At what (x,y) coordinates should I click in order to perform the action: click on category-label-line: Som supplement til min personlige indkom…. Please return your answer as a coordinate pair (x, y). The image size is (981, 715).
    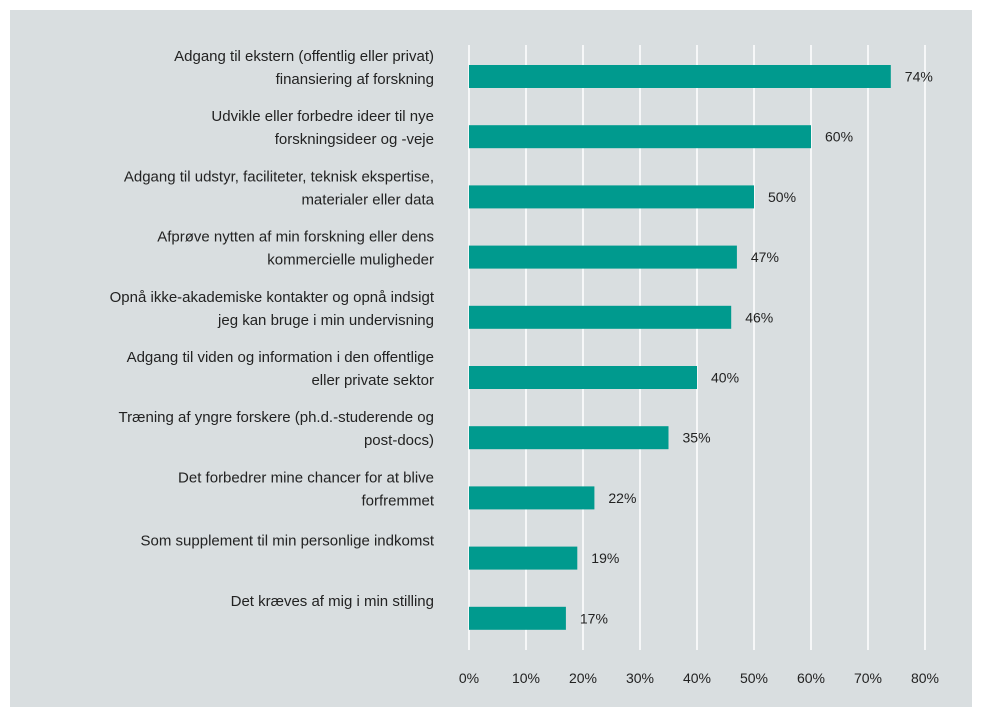
    Looking at the image, I should click on (288, 541).